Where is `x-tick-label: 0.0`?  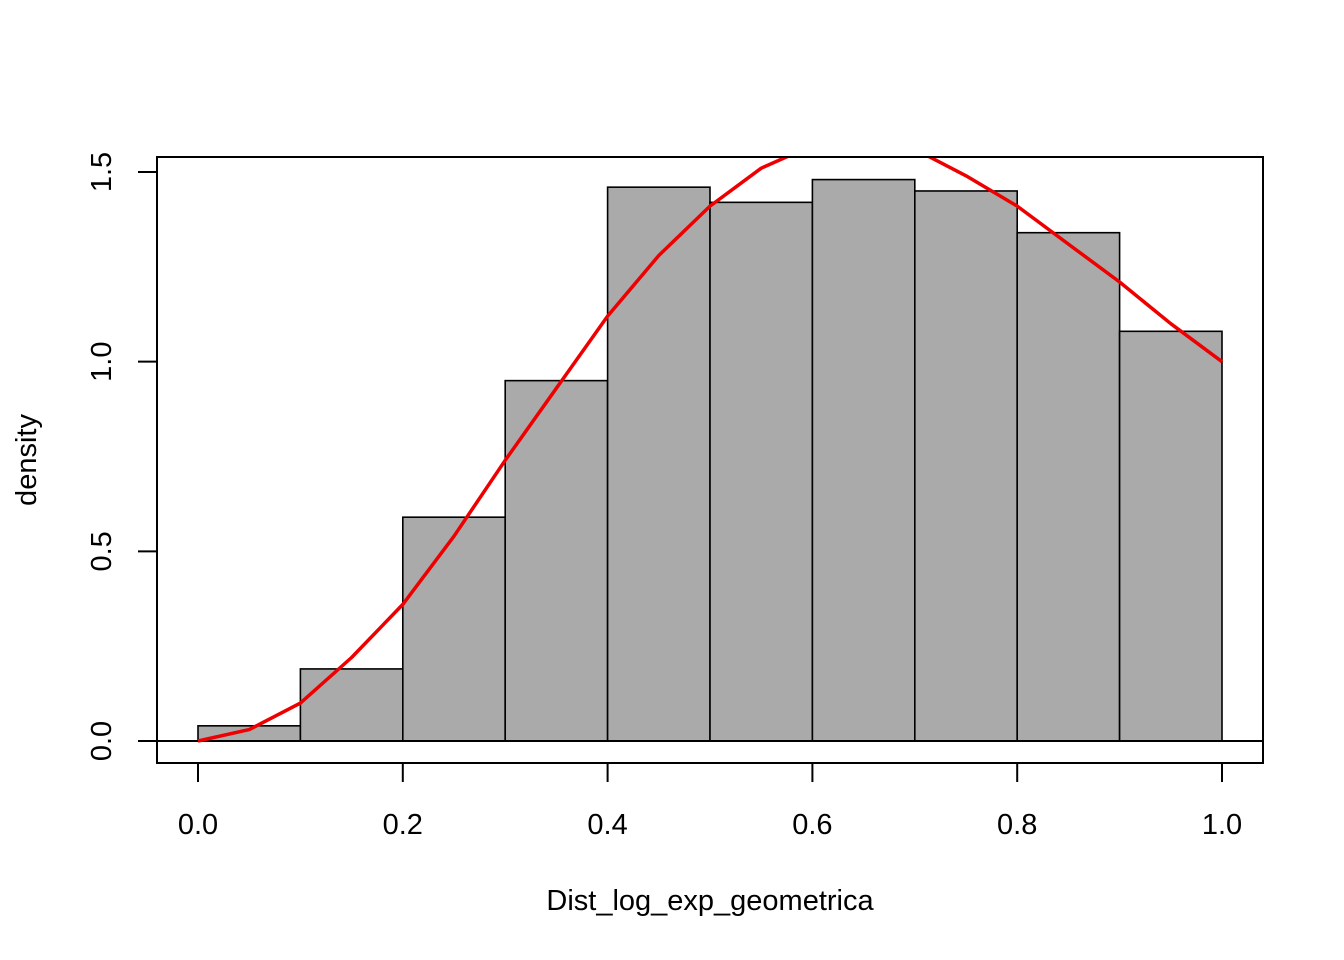 x-tick-label: 0.0 is located at coordinates (198, 825).